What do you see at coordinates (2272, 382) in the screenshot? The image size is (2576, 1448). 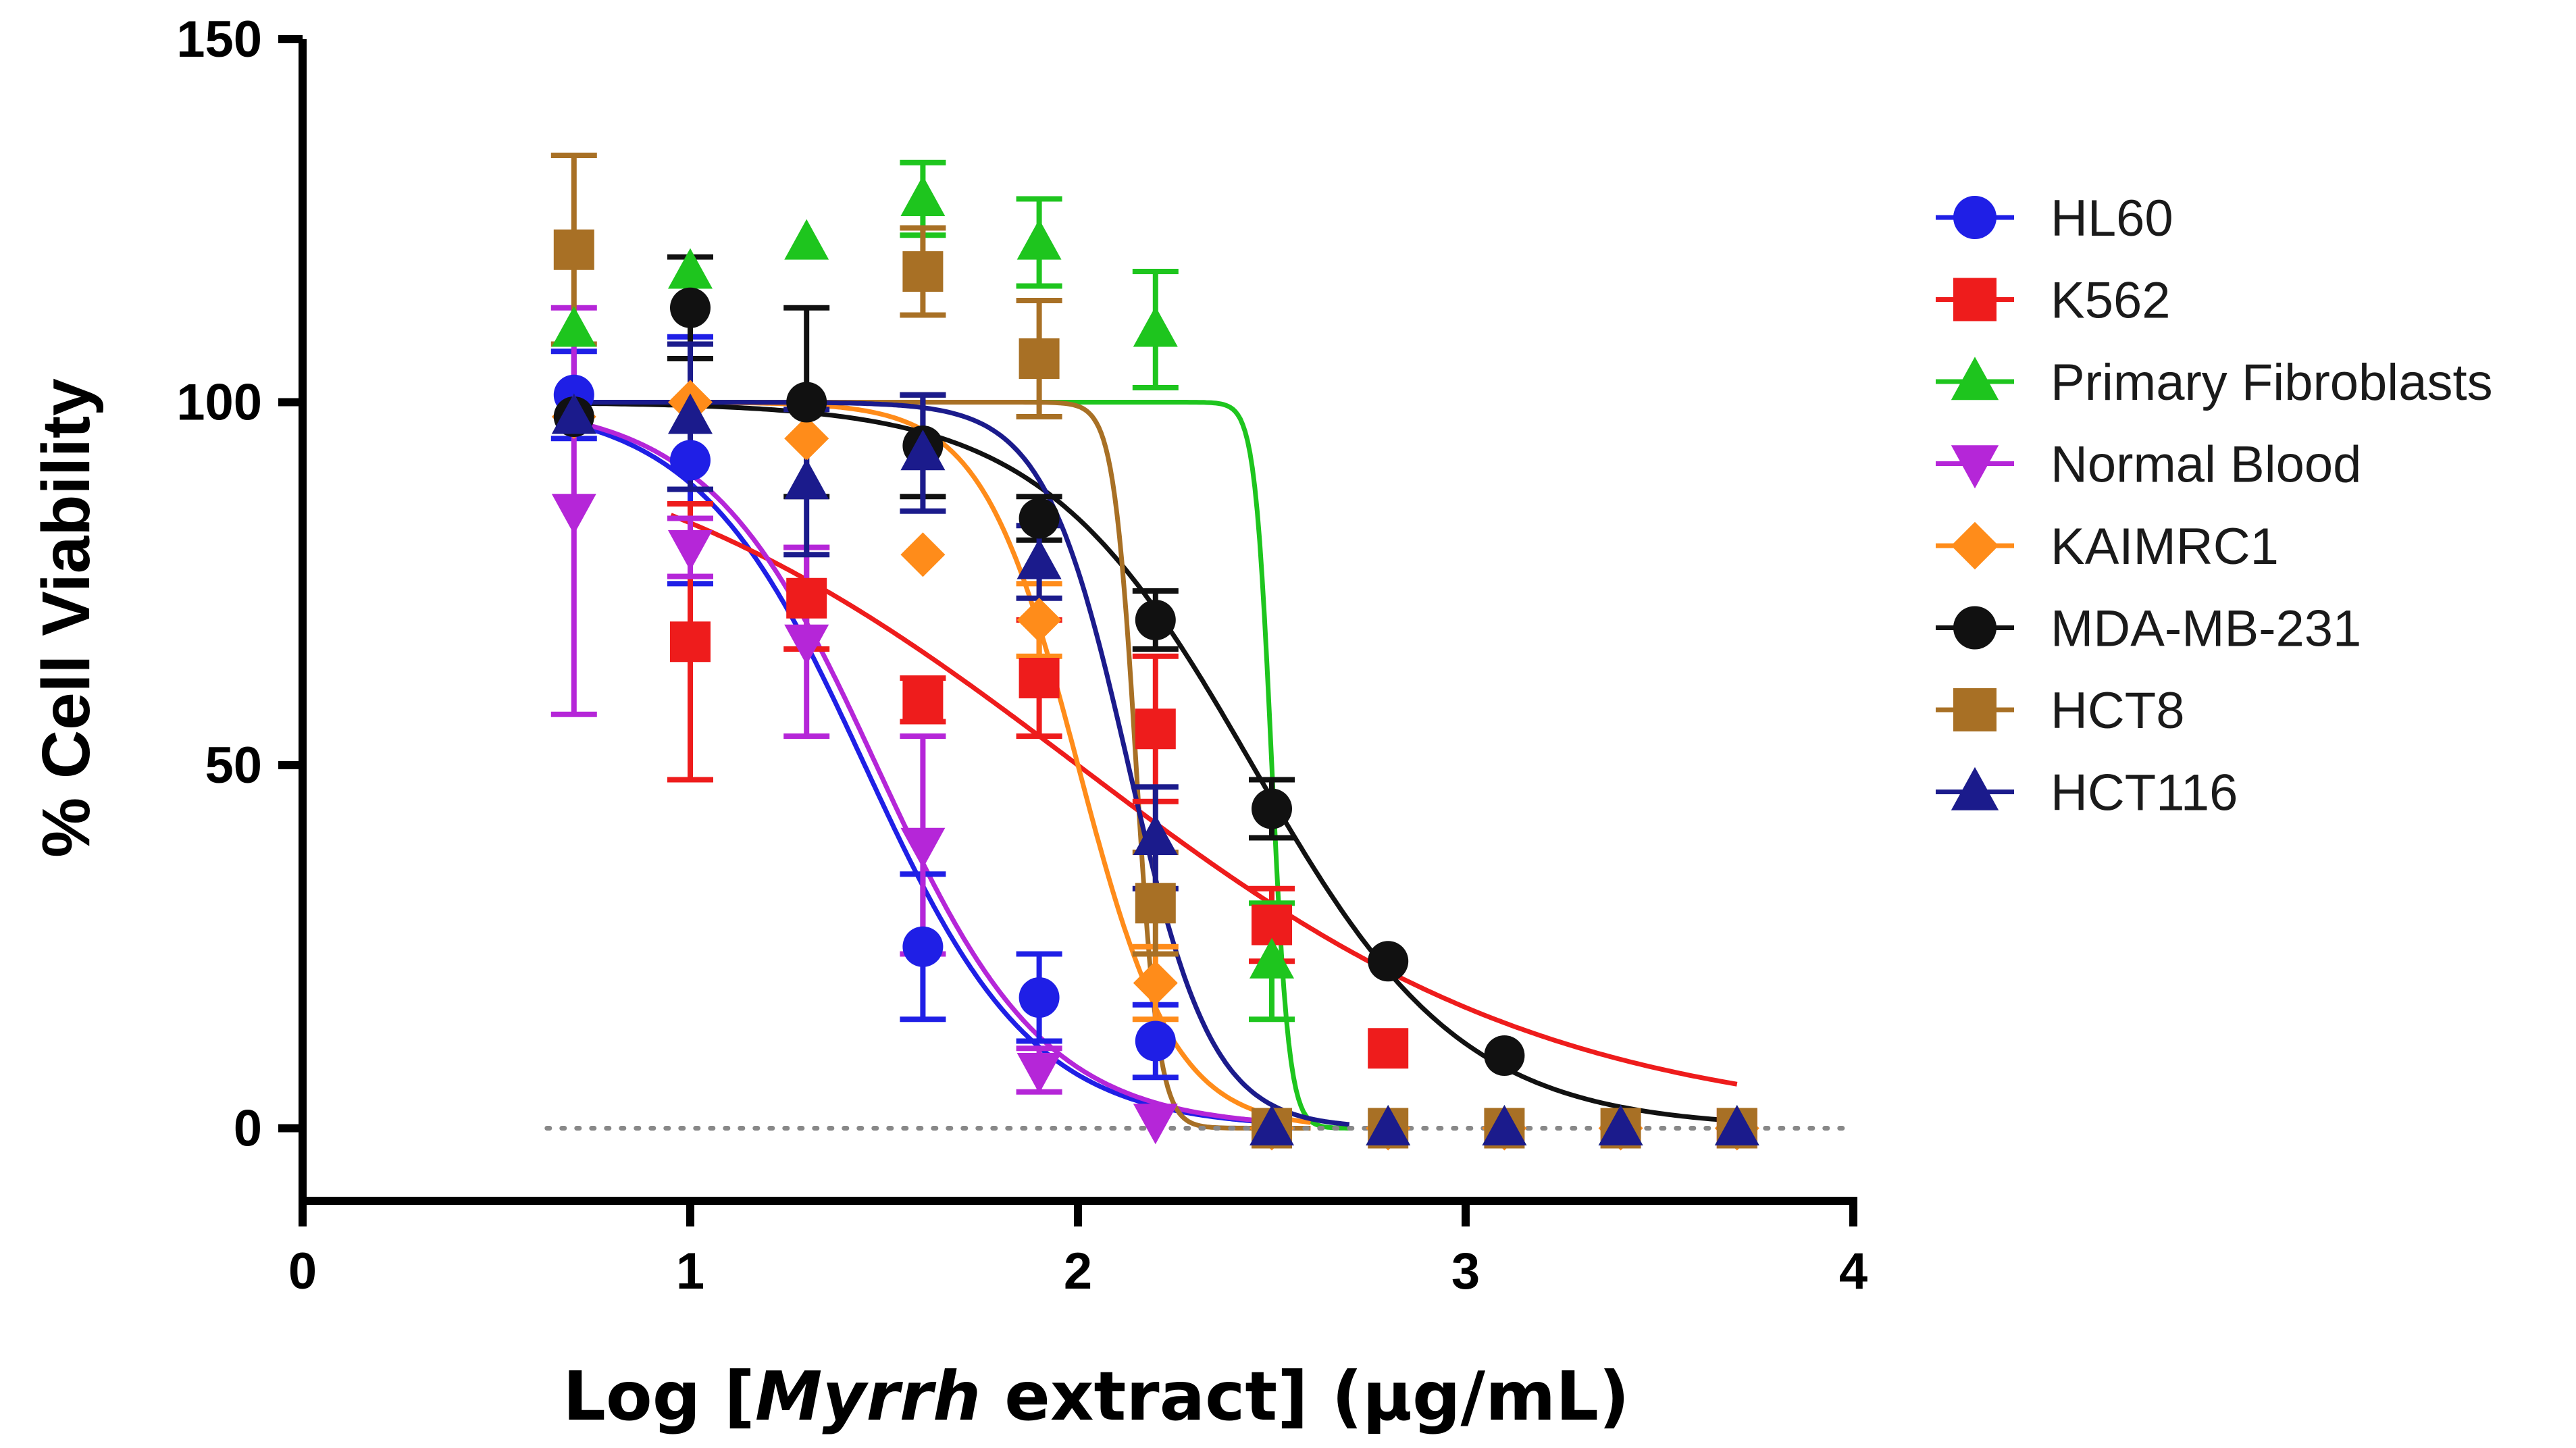 I see `legend-label: Primary Fibroblasts` at bounding box center [2272, 382].